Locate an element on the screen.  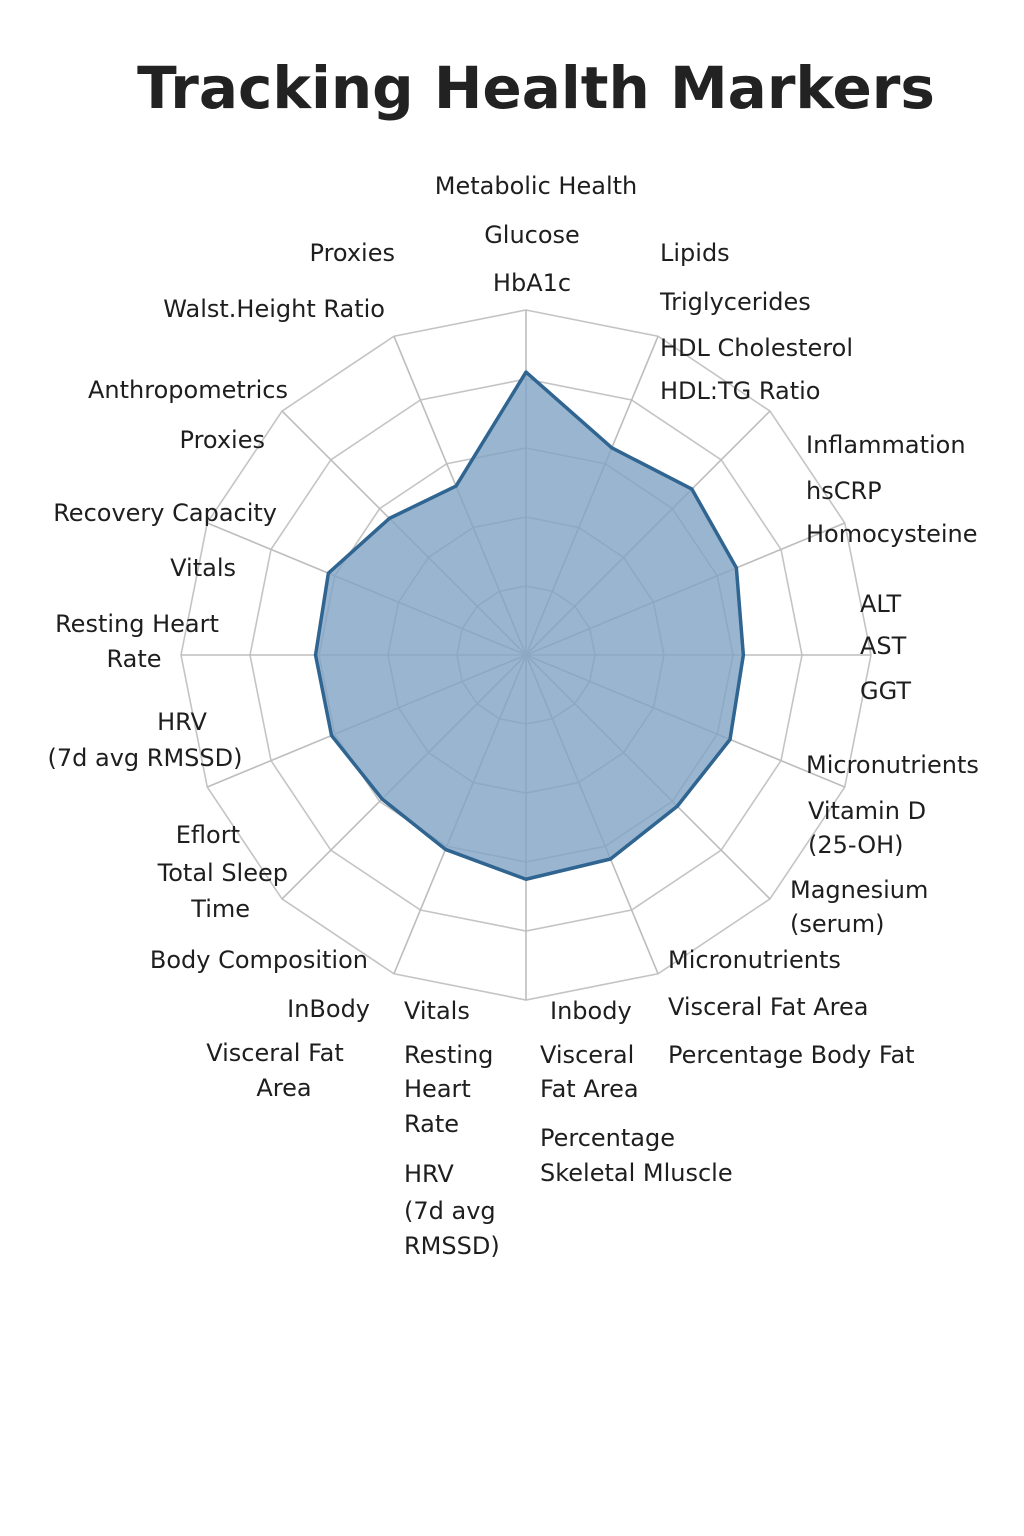
axis-label: Homocysteine is located at coordinates (892, 534).